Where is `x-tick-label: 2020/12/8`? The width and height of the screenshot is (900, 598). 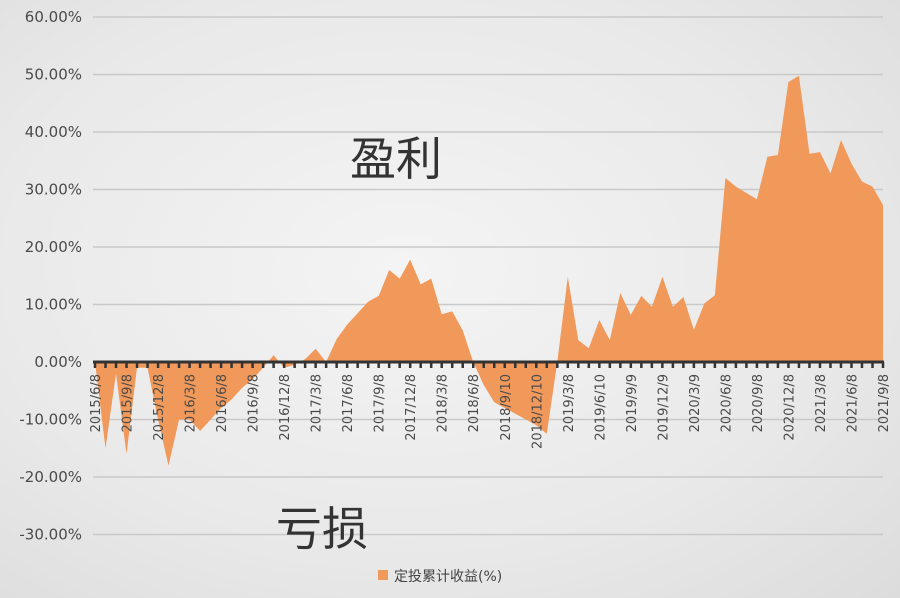 x-tick-label: 2020/12/8 is located at coordinates (789, 407).